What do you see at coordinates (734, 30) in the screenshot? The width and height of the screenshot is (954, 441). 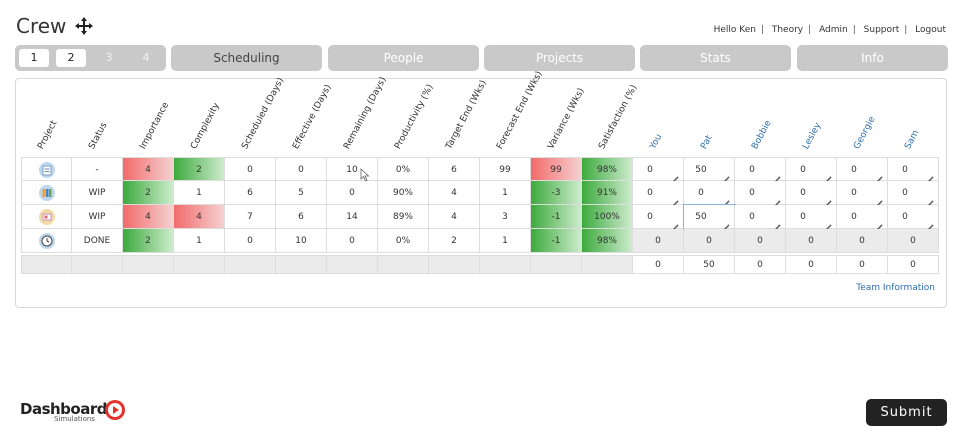 I see `greeting: Hello Ken` at bounding box center [734, 30].